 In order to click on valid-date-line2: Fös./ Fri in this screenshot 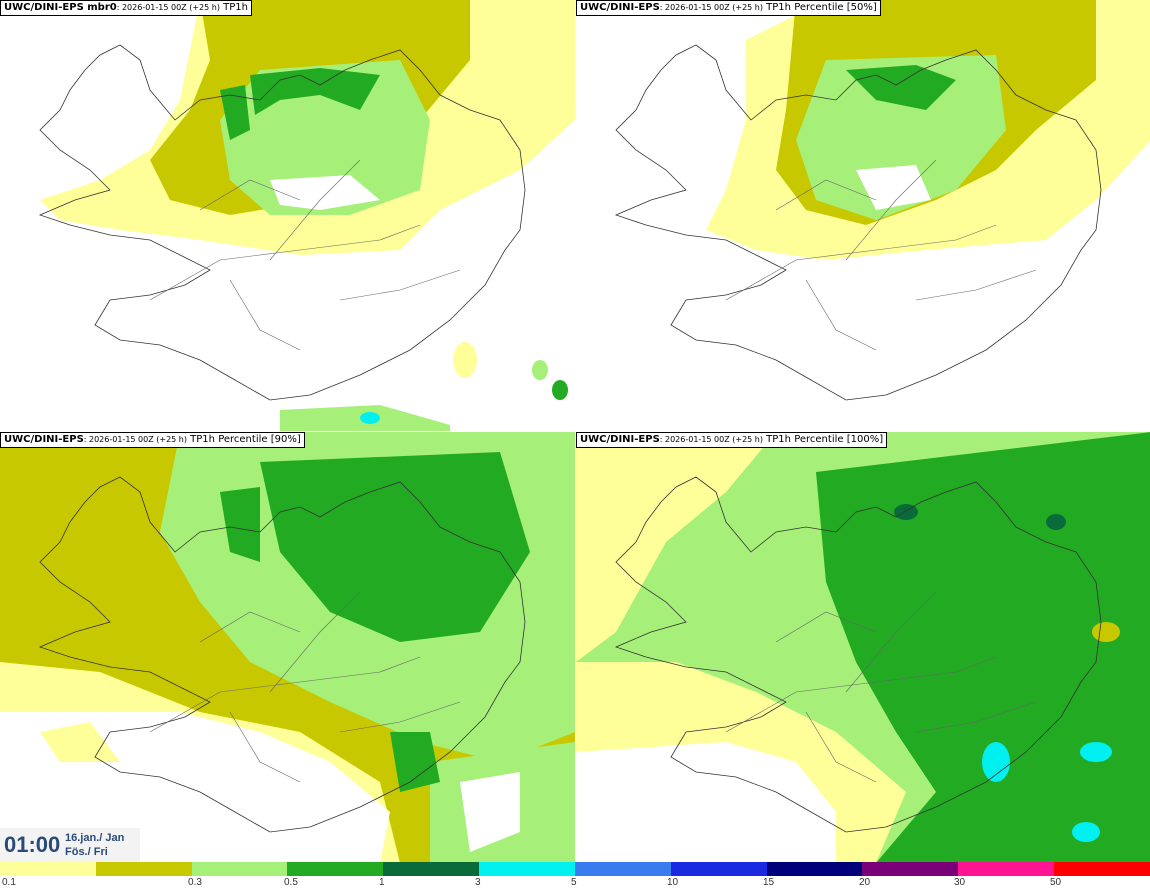, I will do `click(86, 852)`.